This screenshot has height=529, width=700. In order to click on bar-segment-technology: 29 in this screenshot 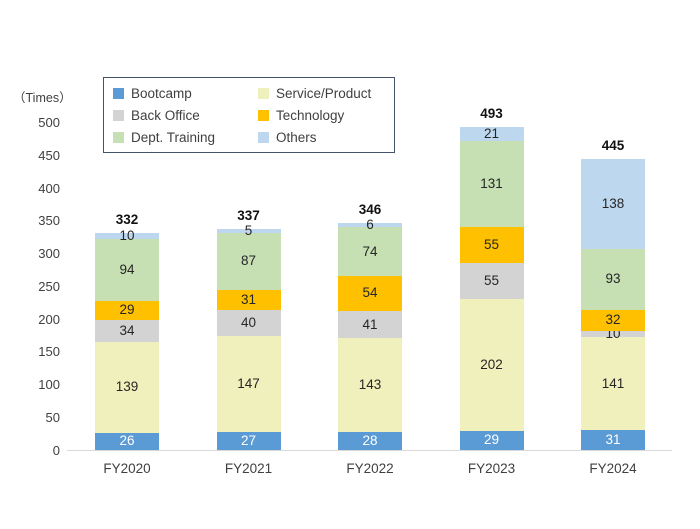, I will do `click(127, 310)`.